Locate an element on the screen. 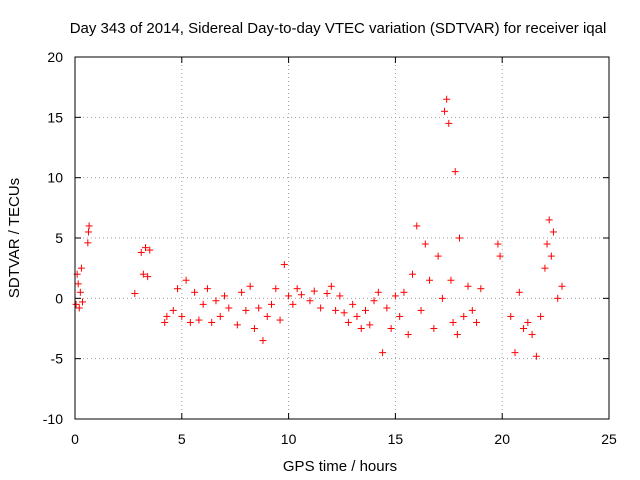 Image resolution: width=640 pixels, height=480 pixels. x-tick-label: 20 is located at coordinates (502, 439).